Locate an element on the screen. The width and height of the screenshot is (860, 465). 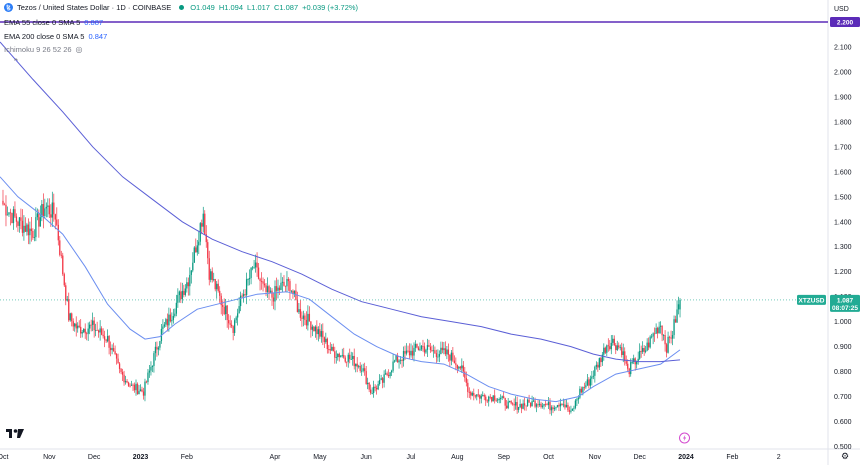
high-value: H1.094 is located at coordinates (231, 7).